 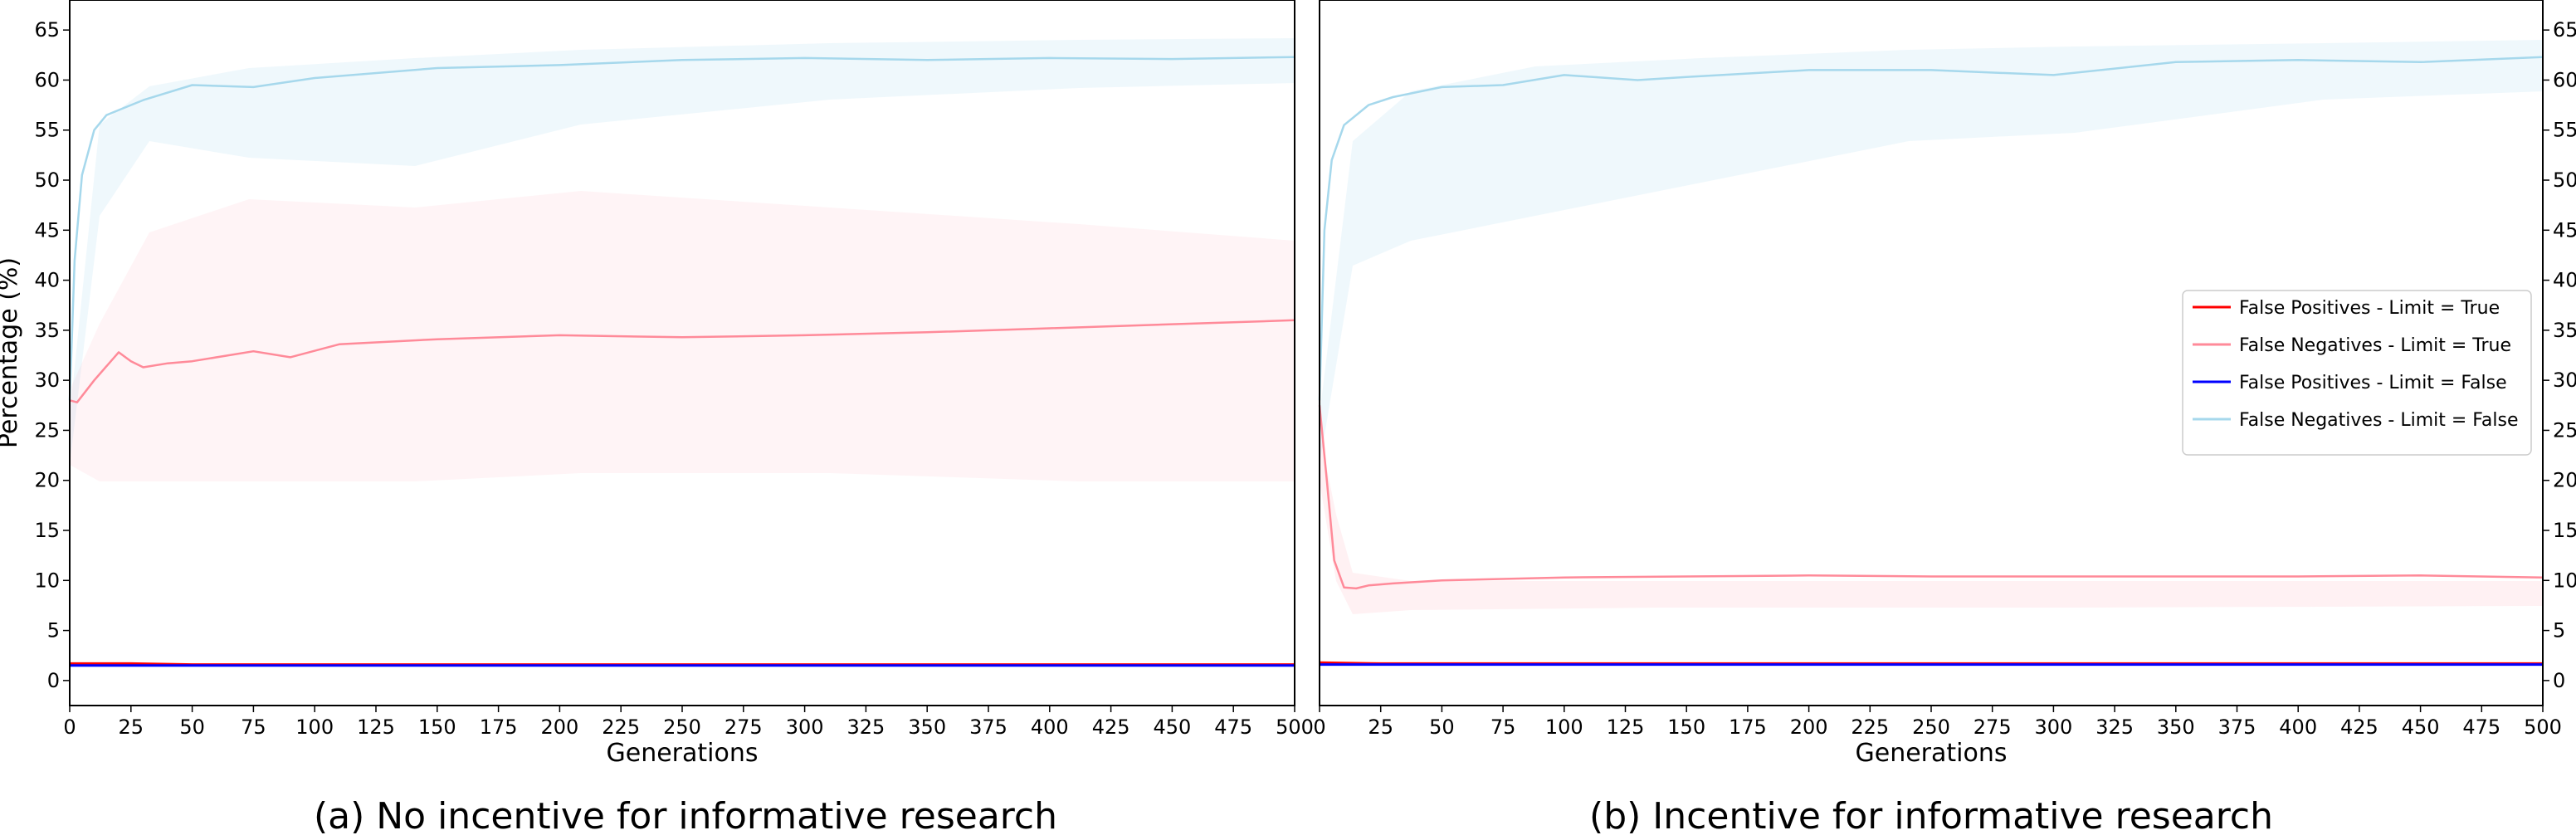 What do you see at coordinates (2370, 308) in the screenshot?
I see `legend-label: False Positives - Limit = True` at bounding box center [2370, 308].